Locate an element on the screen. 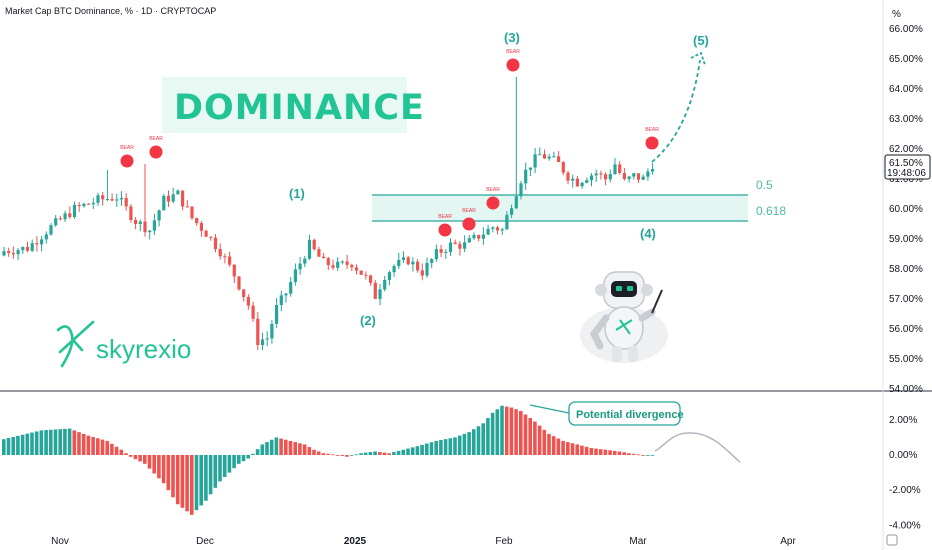 Image resolution: width=932 pixels, height=550 pixels. wave-label-2: (2) is located at coordinates (368, 320).